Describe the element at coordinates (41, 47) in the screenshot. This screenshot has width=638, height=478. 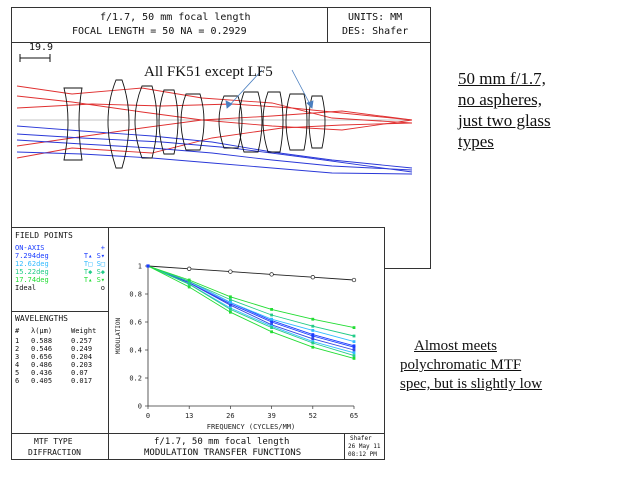
I see `scale-value: 19.9` at that location.